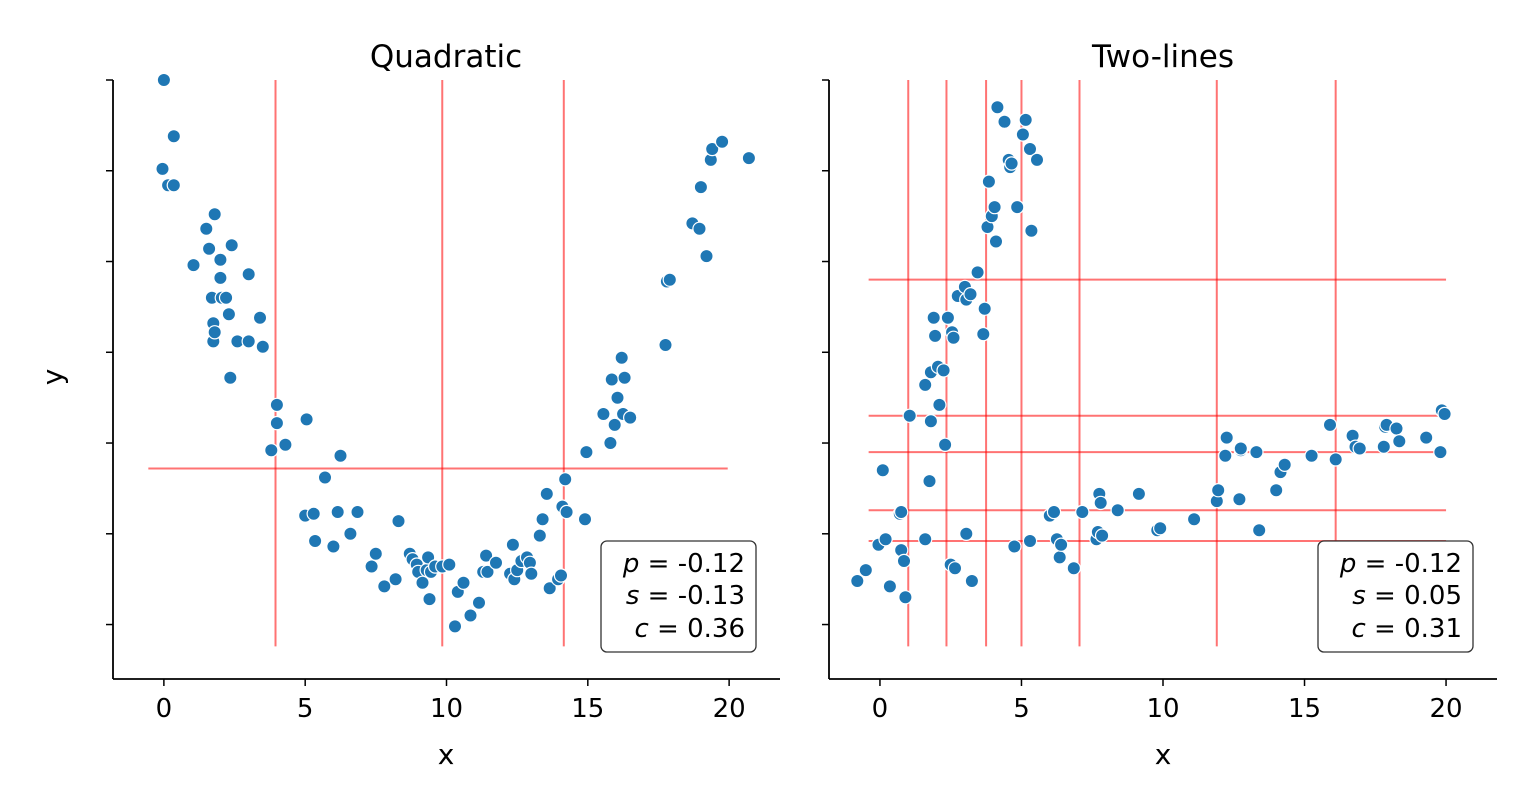 The width and height of the screenshot is (1540, 806). Describe the element at coordinates (52, 377) in the screenshot. I see `quadratic-ylabel: y` at that location.